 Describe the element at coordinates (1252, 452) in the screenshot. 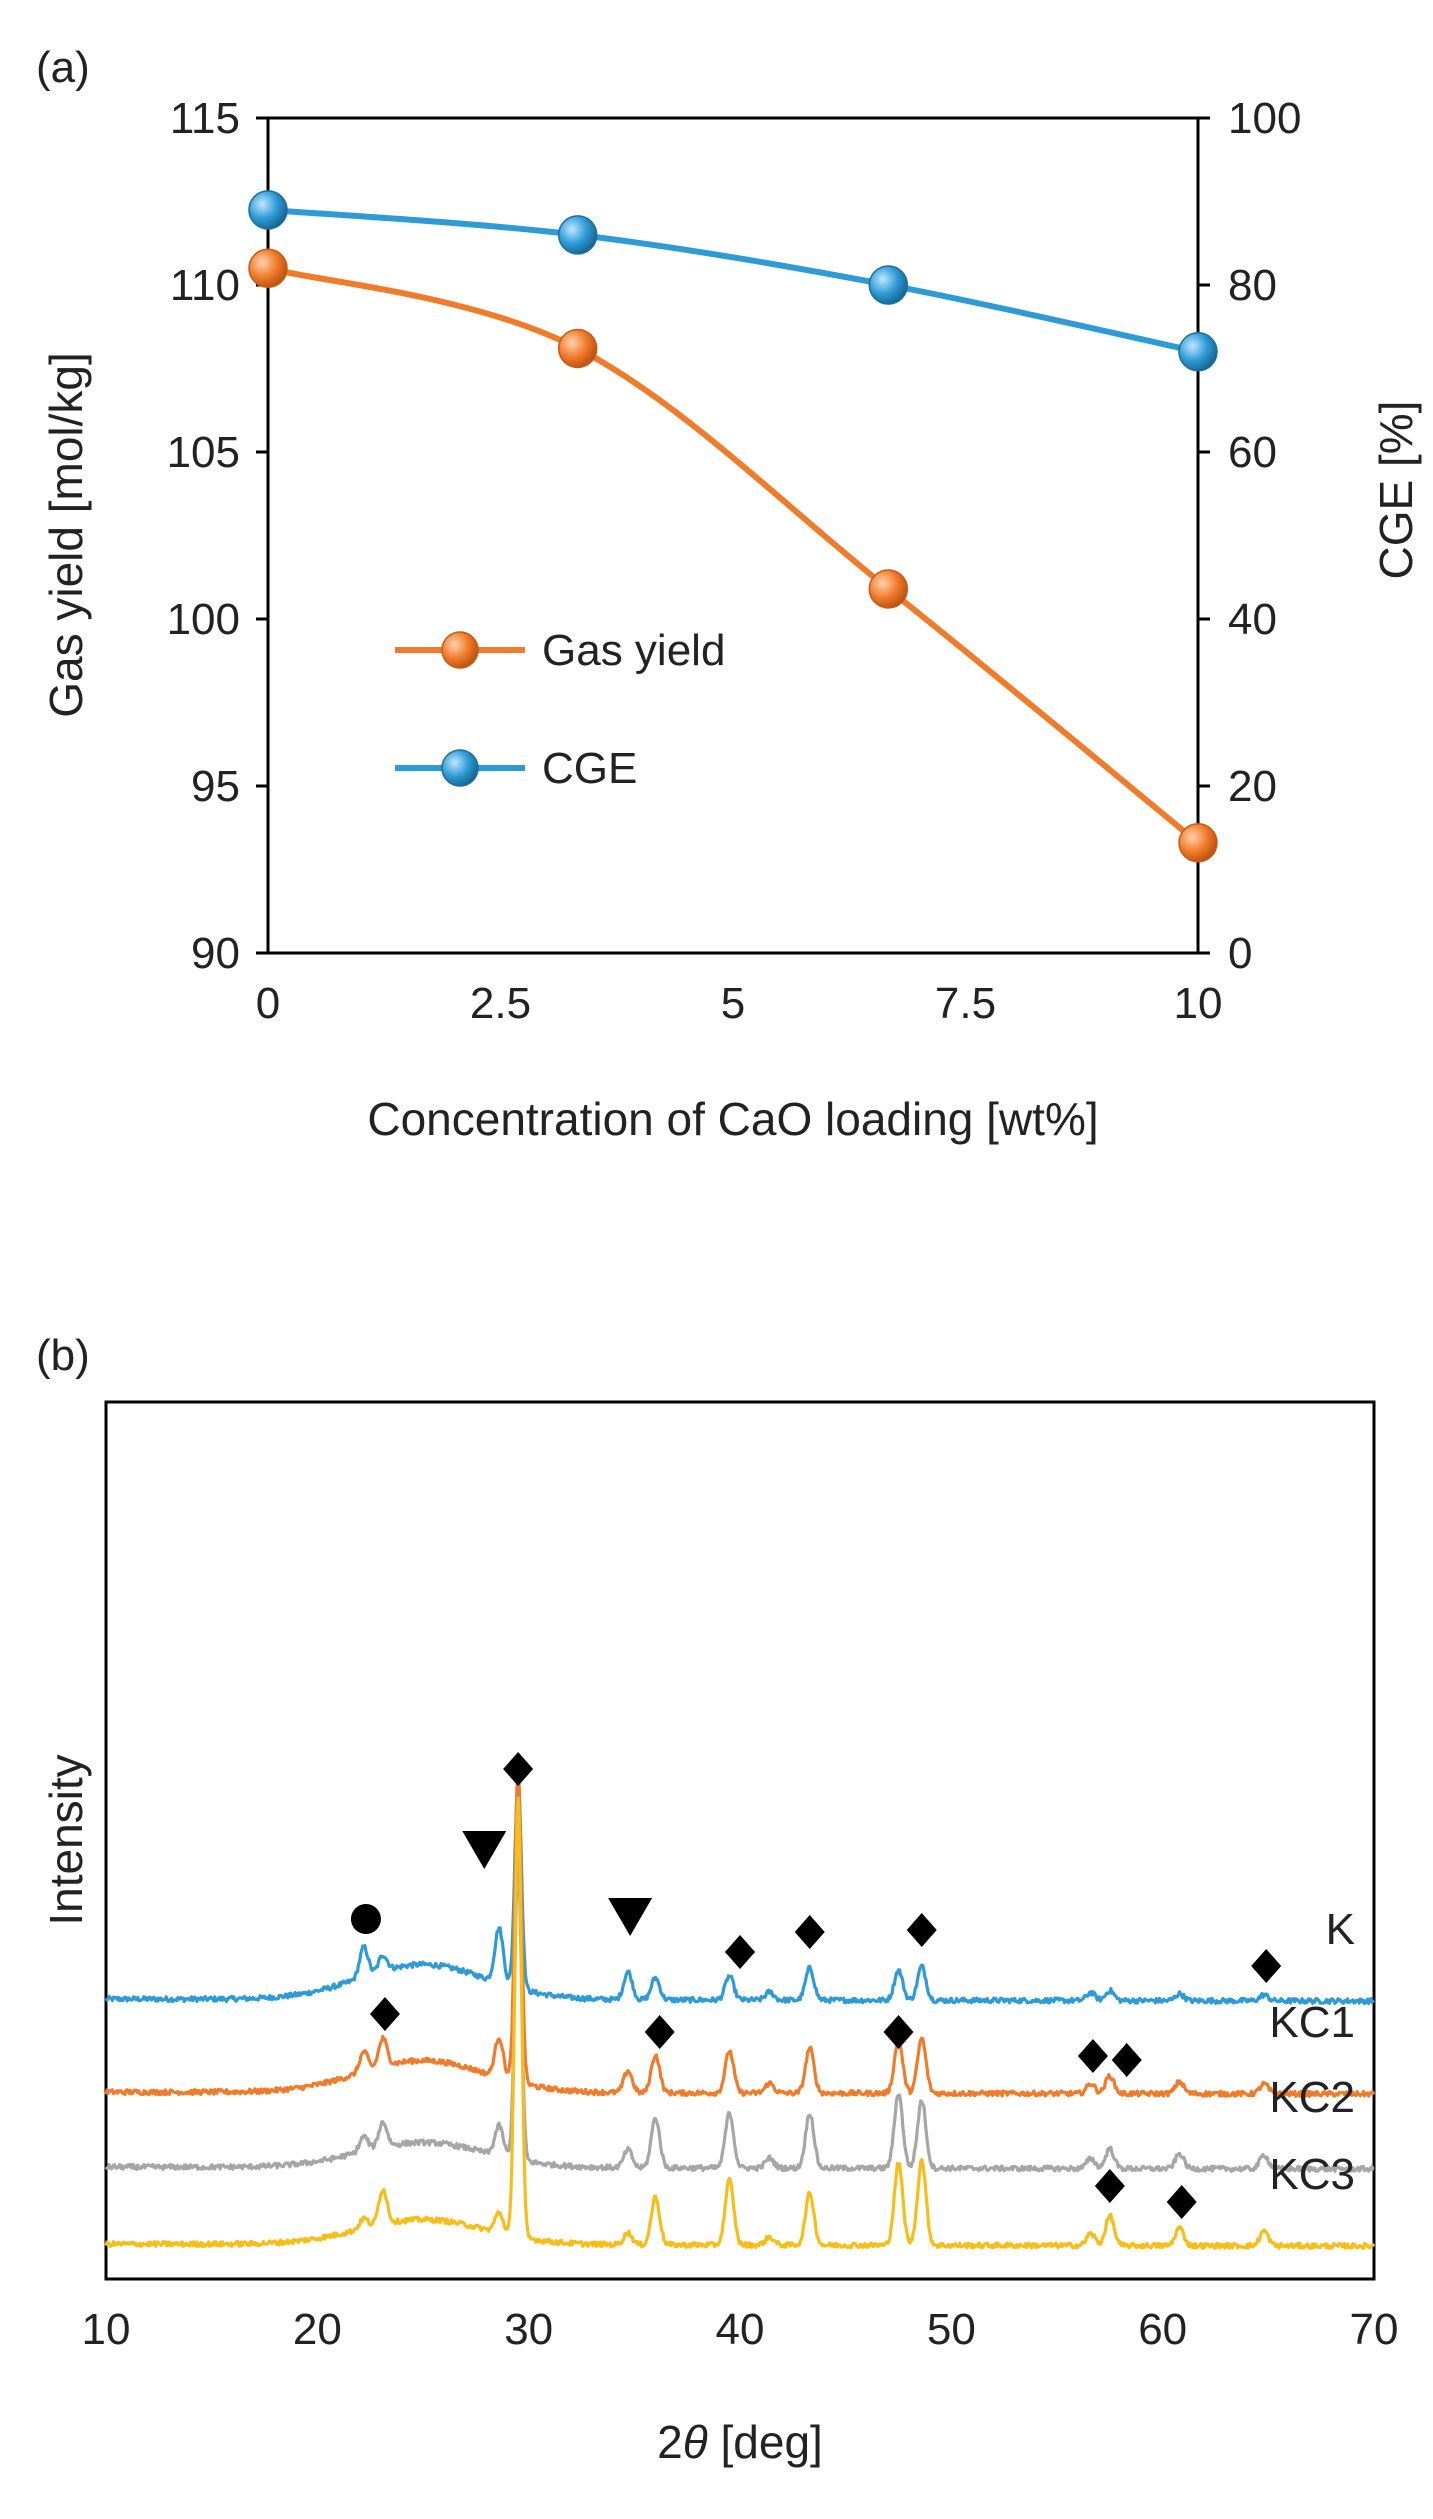

I see `panel-a-y2-tick-label: 60` at that location.